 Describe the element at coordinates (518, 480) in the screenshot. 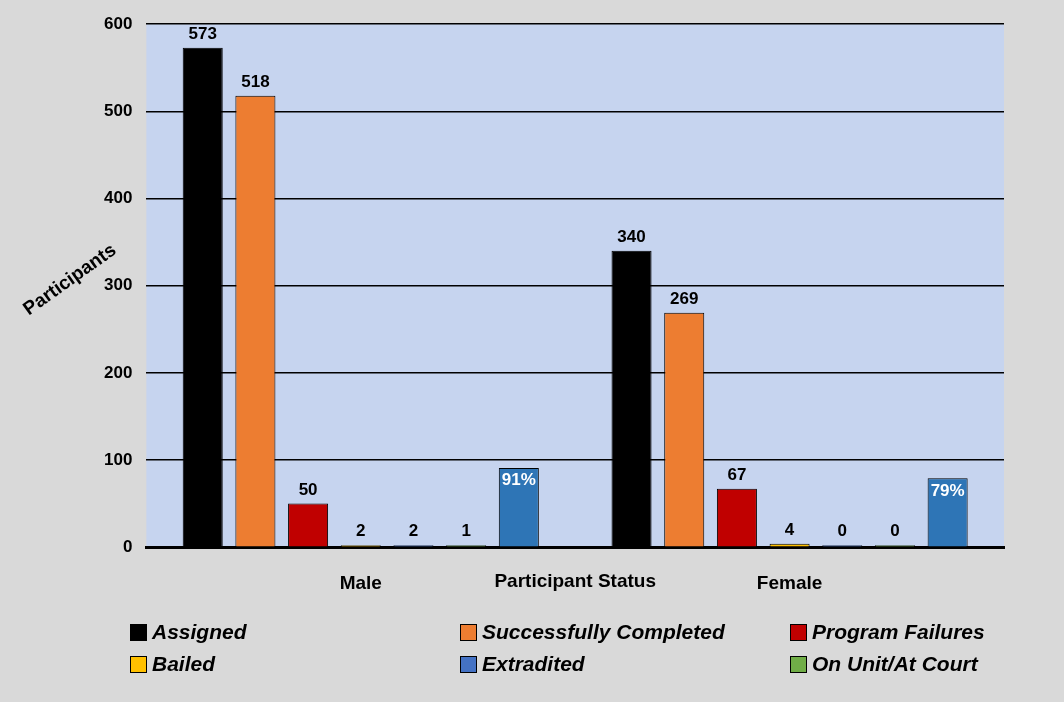

I see `data-label: 91%` at that location.